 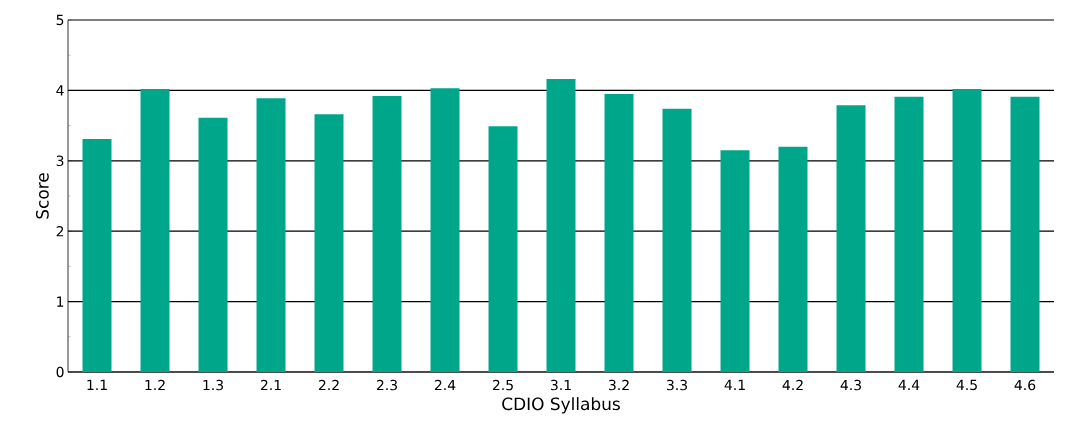 What do you see at coordinates (386, 385) in the screenshot?
I see `x-tick-label: 2.3` at bounding box center [386, 385].